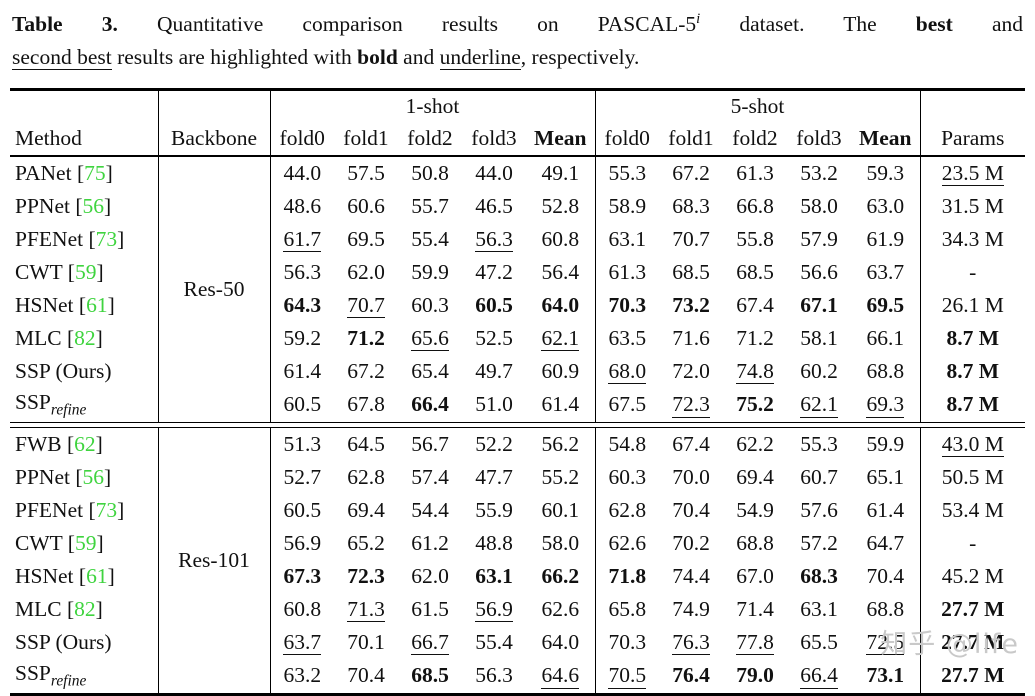 The height and width of the screenshot is (696, 1035). I want to click on value-cell: 67.5, so click(627, 405).